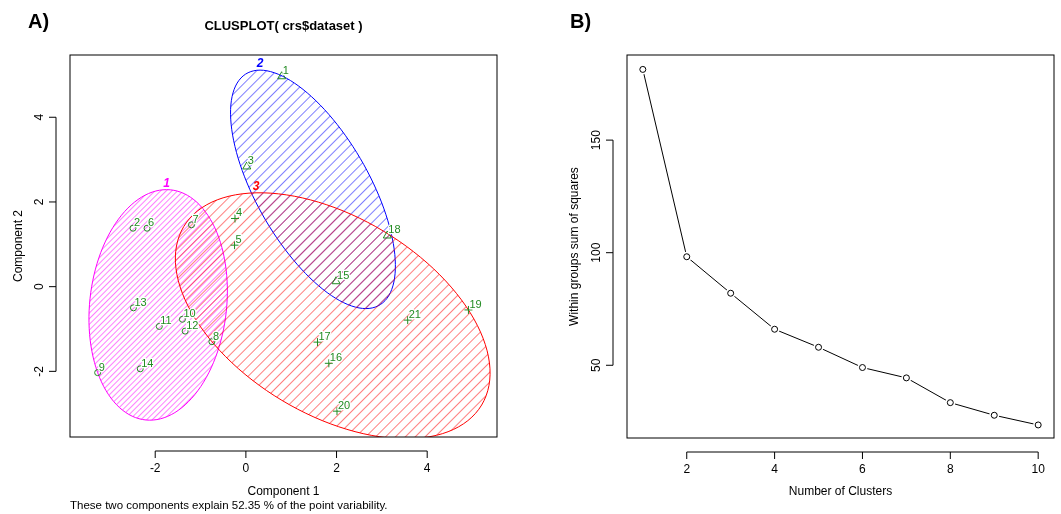 The width and height of the screenshot is (1061, 514). I want to click on annotation: 7, so click(195, 218).